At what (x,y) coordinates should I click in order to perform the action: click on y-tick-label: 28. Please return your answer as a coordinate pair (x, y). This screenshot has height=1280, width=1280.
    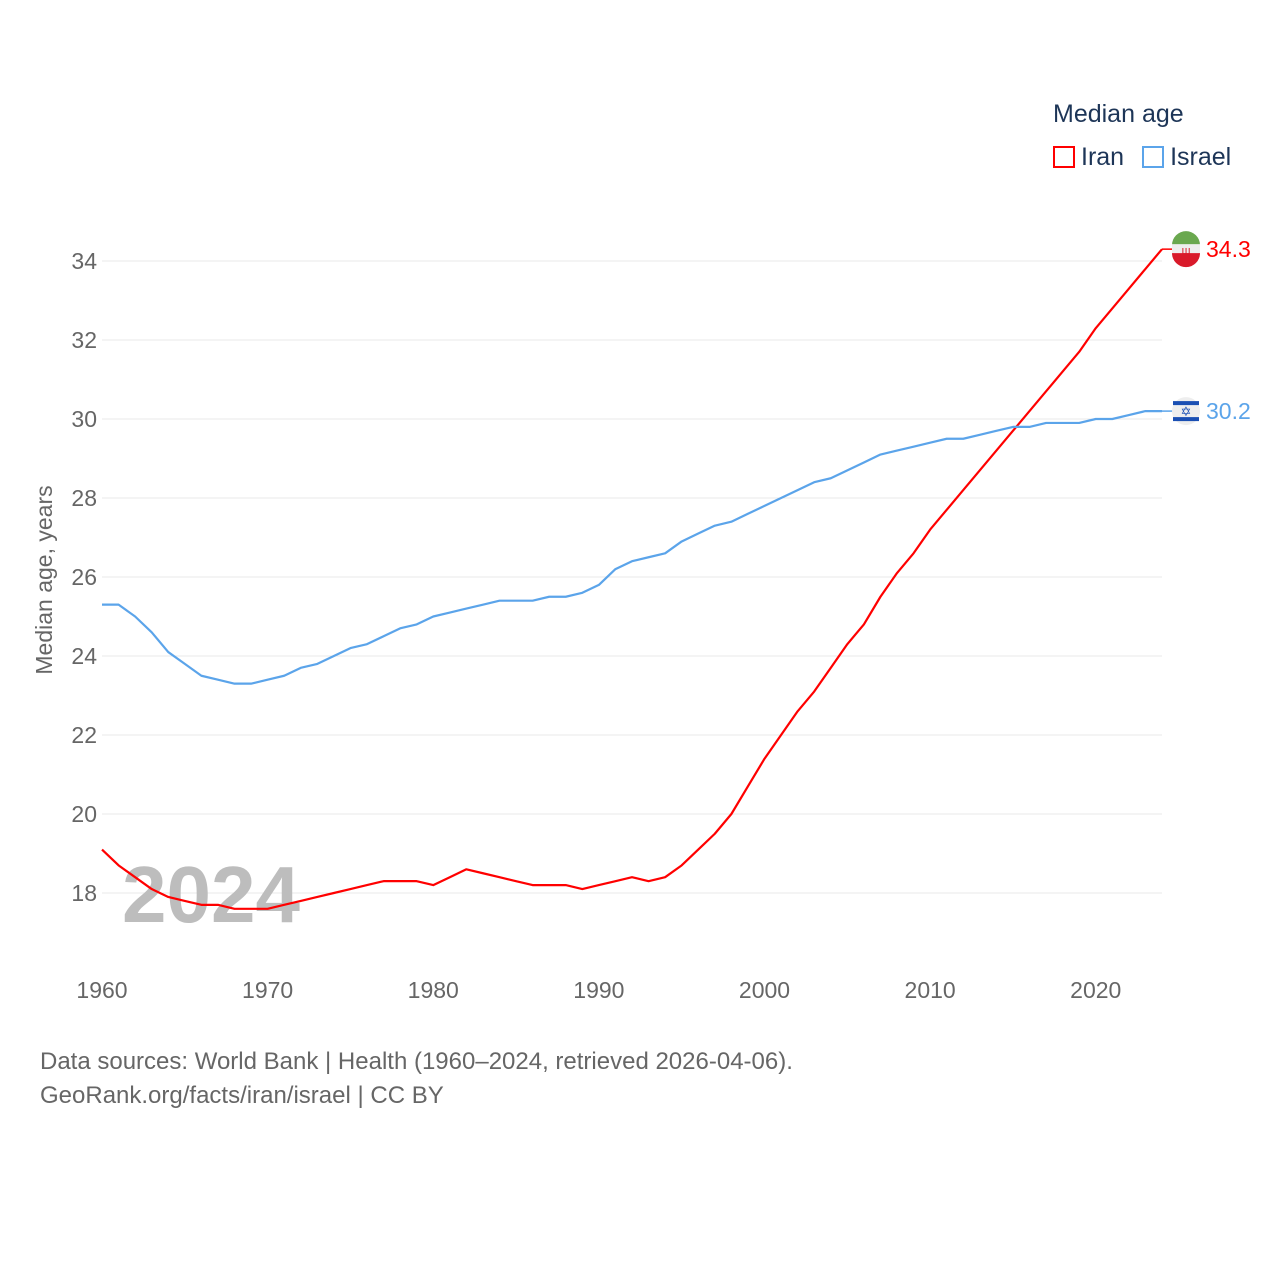
    Looking at the image, I should click on (84, 498).